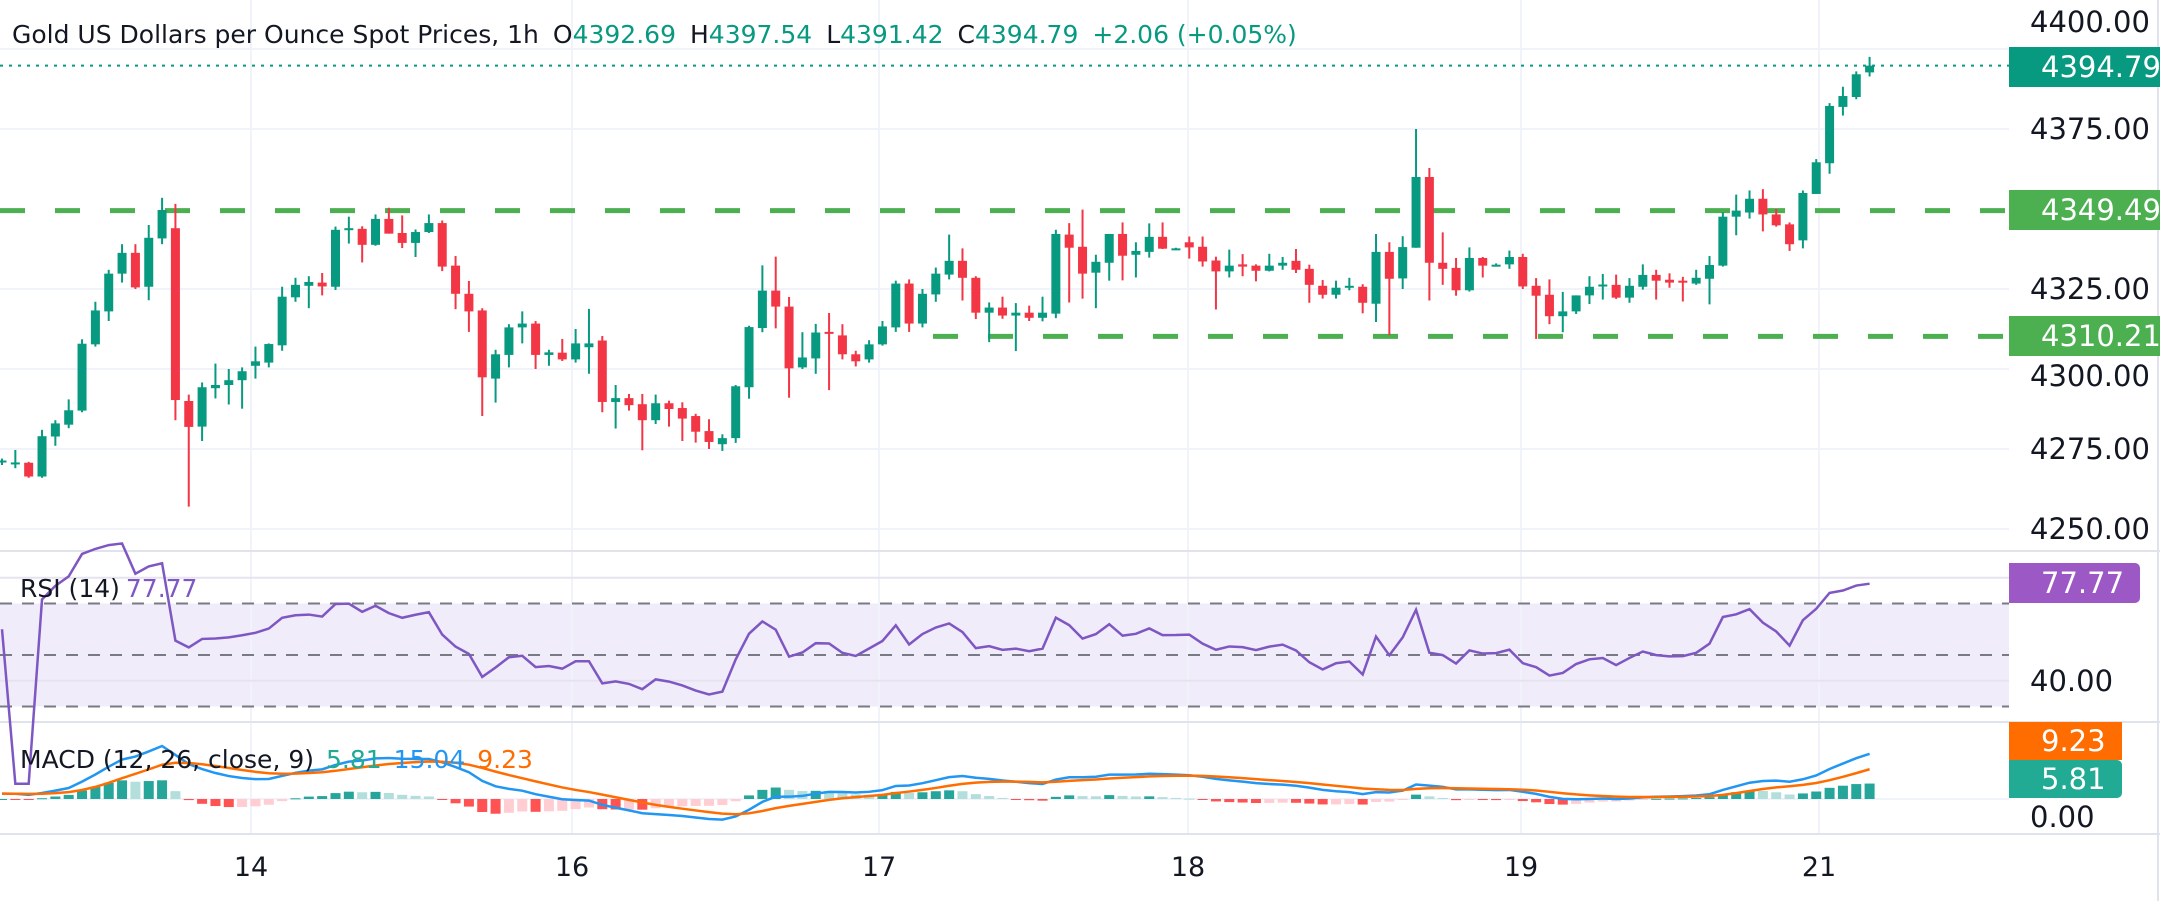  What do you see at coordinates (1521, 867) in the screenshot?
I see `time-tick-label: 19` at bounding box center [1521, 867].